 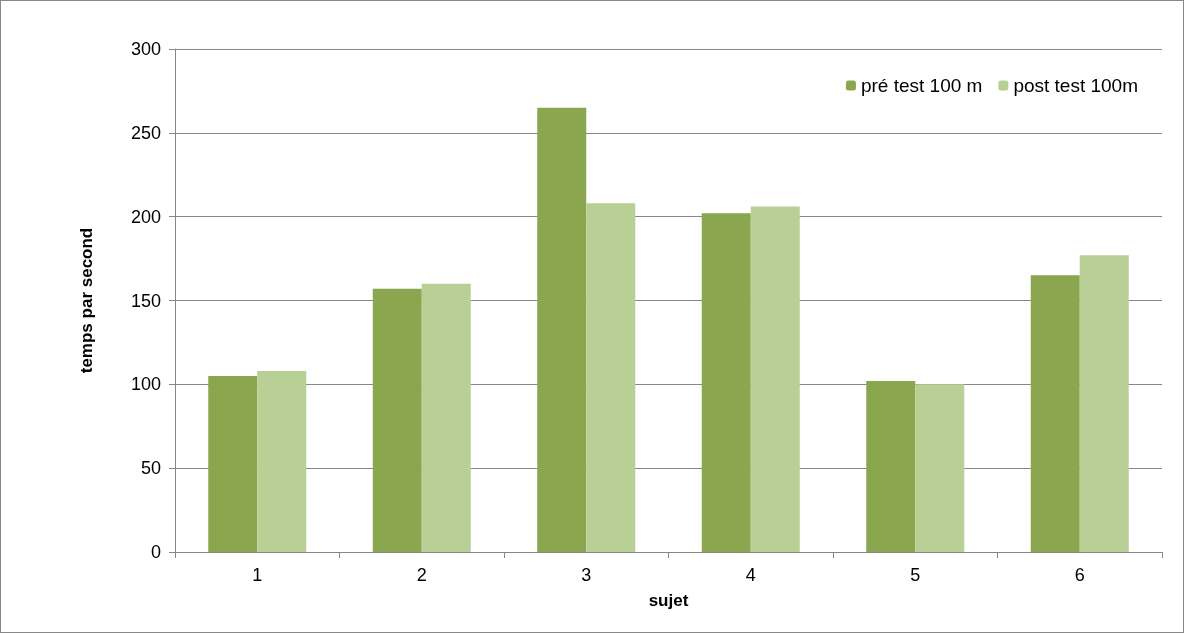 What do you see at coordinates (145, 49) in the screenshot?
I see `y-tick-label: 300` at bounding box center [145, 49].